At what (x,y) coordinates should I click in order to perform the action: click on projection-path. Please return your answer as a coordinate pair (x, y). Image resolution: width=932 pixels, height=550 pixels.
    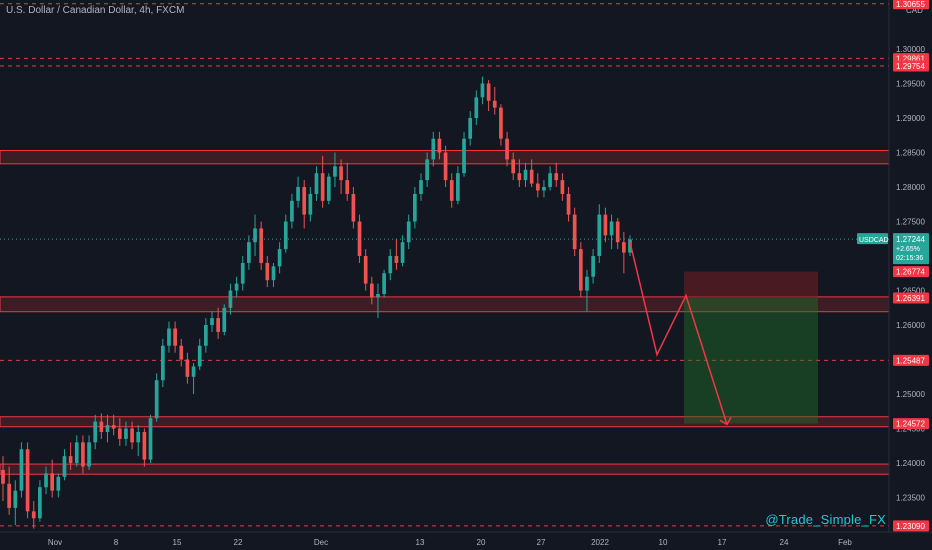
    Looking at the image, I should click on (678, 333).